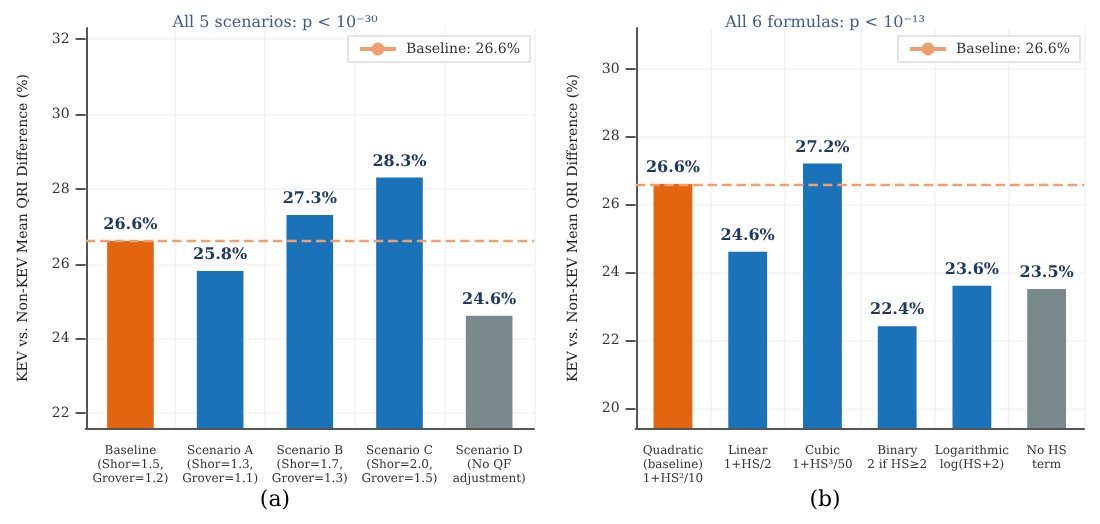 Image resolution: width=1100 pixels, height=524 pixels. I want to click on data-label: 23.6%, so click(972, 267).